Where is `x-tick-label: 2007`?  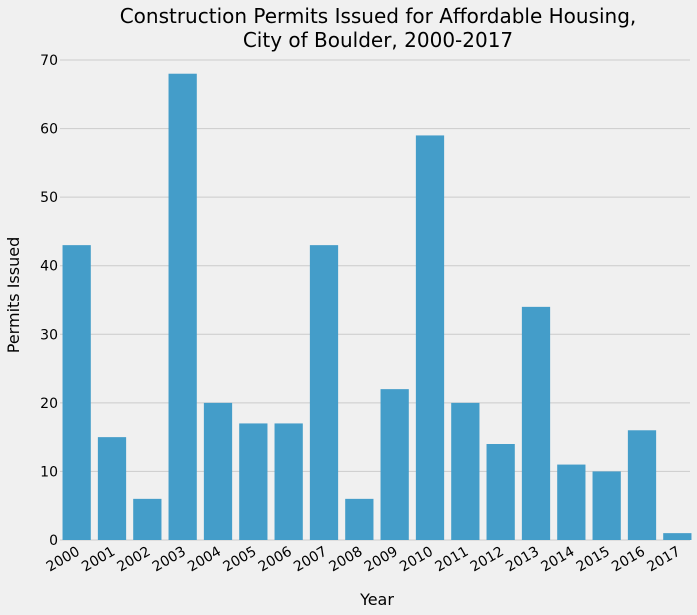
x-tick-label: 2007 is located at coordinates (310, 560).